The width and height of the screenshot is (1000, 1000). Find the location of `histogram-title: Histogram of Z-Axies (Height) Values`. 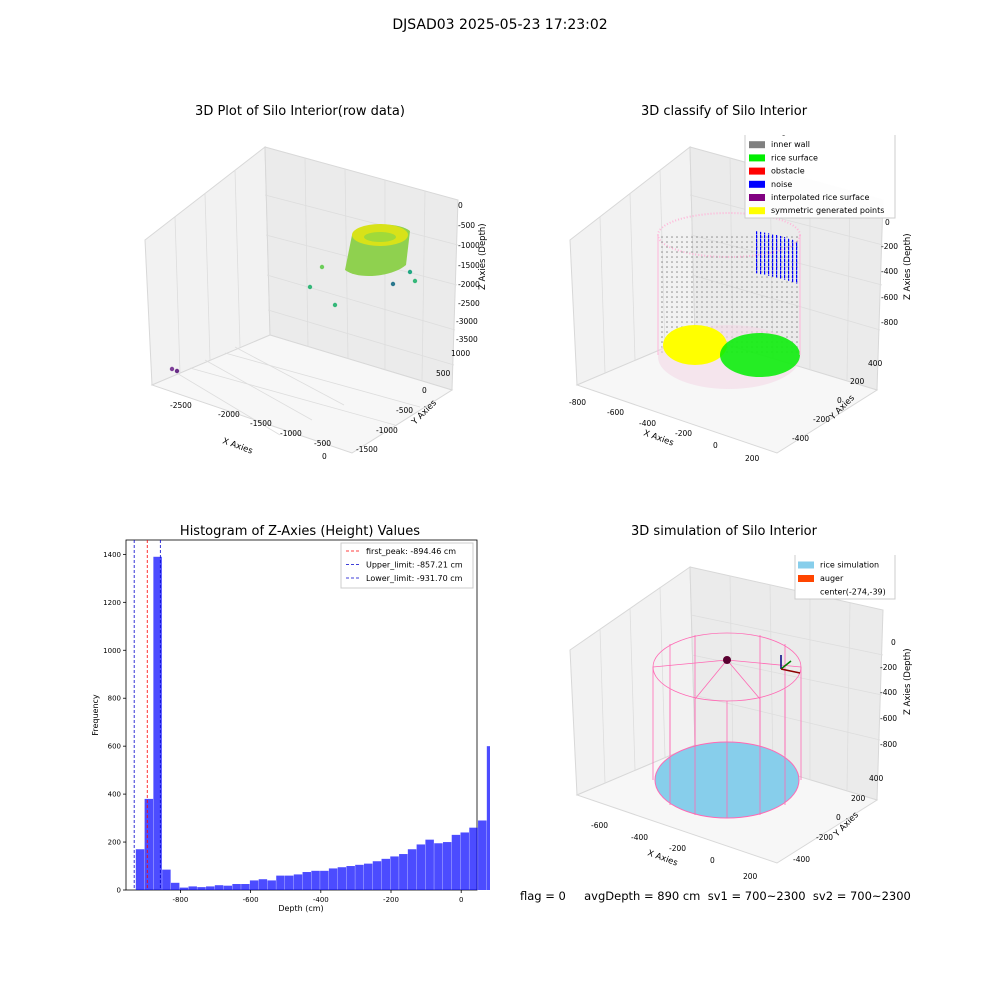

histogram-title: Histogram of Z-Axies (Height) Values is located at coordinates (300, 531).